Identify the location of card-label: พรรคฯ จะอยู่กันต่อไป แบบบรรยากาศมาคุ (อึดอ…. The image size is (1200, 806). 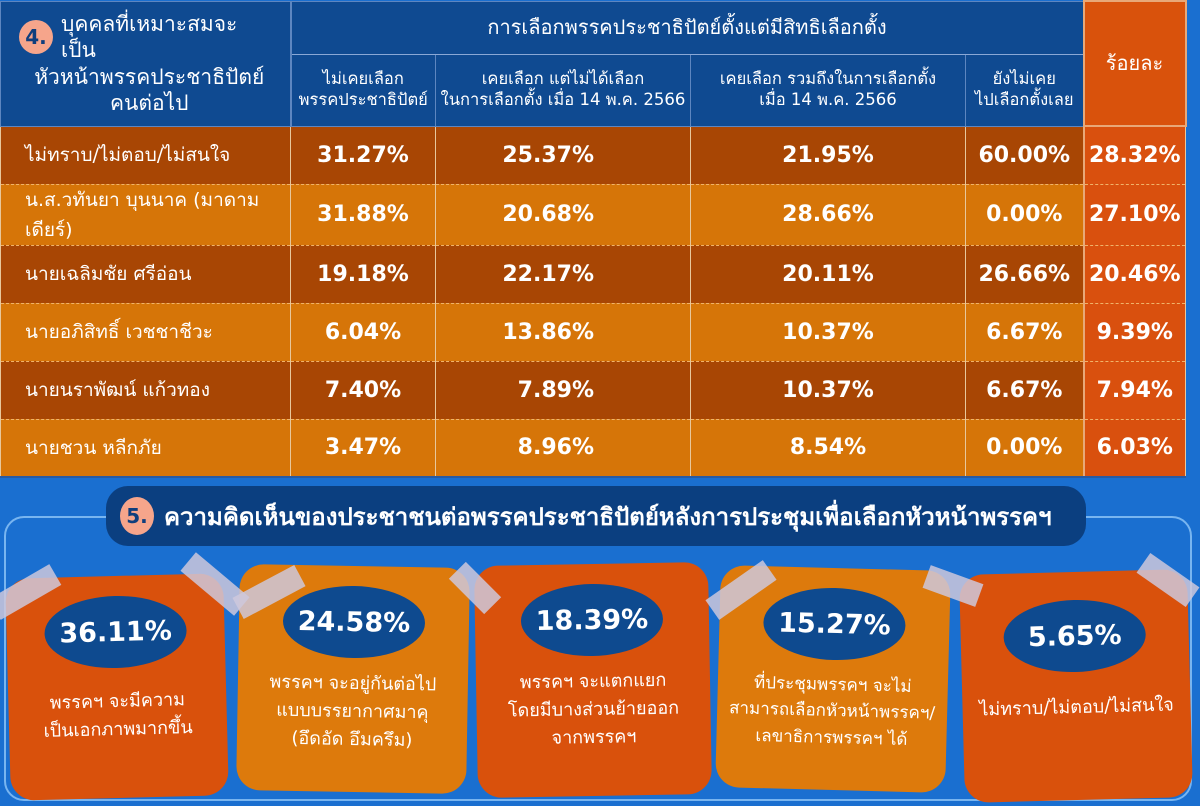
(353, 711).